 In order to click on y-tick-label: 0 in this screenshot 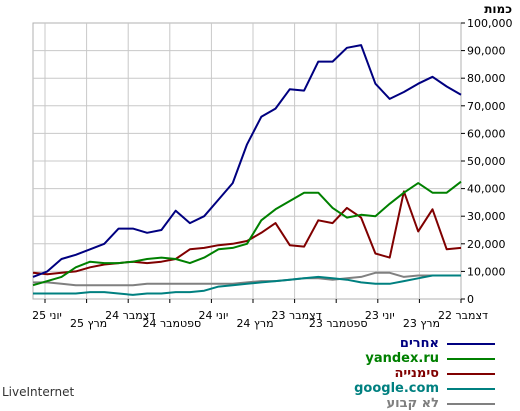, I will do `click(470, 299)`.